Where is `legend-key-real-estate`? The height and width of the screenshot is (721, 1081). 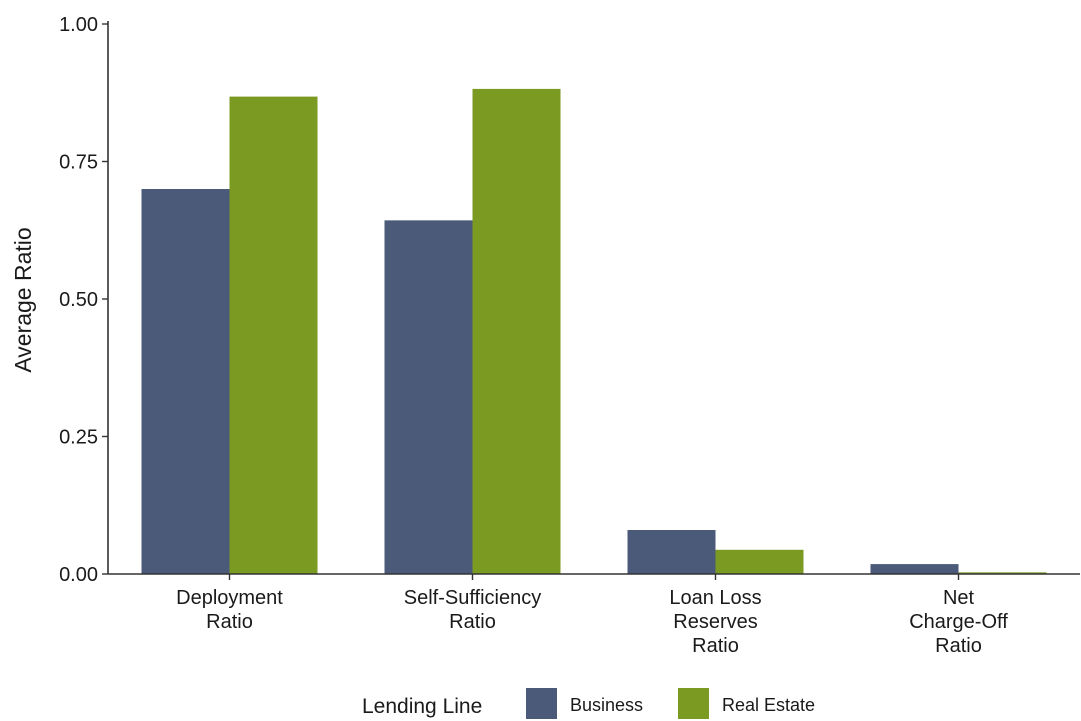 legend-key-real-estate is located at coordinates (693, 703).